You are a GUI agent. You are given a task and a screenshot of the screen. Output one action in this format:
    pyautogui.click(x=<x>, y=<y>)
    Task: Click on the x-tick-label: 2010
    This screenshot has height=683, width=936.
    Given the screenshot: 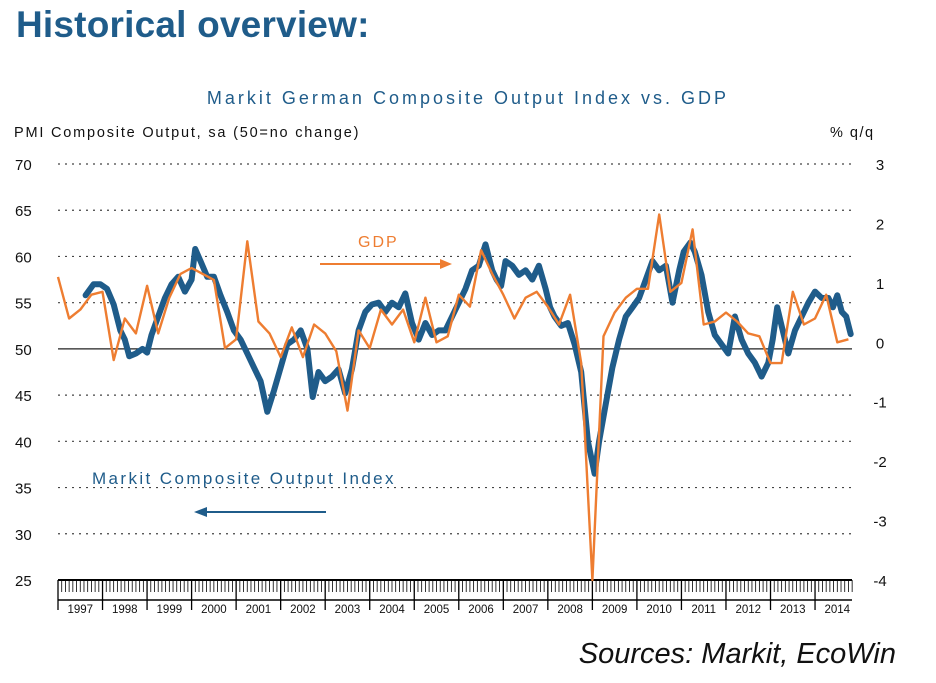 What is the action you would take?
    pyautogui.click(x=659, y=610)
    